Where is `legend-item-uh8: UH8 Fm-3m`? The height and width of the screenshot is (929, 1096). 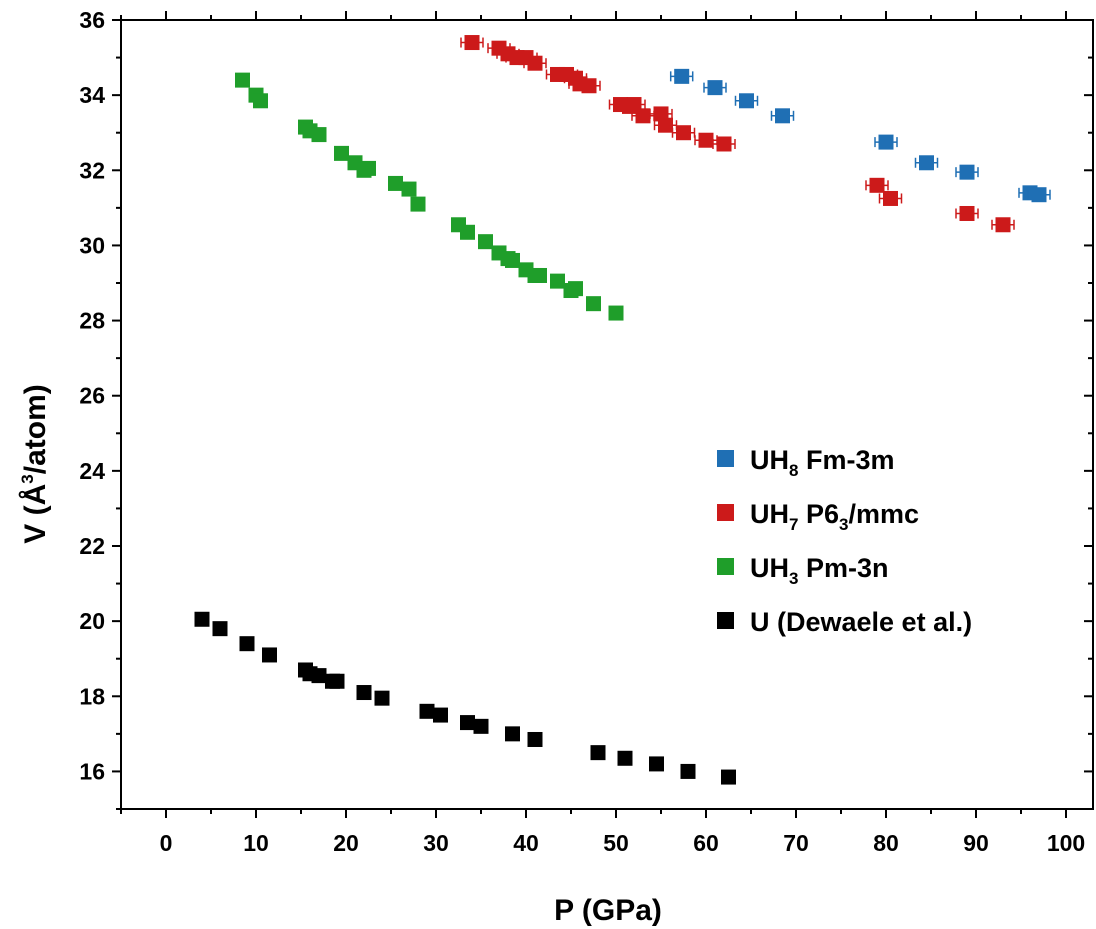
legend-item-uh8: UH8 Fm-3m is located at coordinates (806, 462).